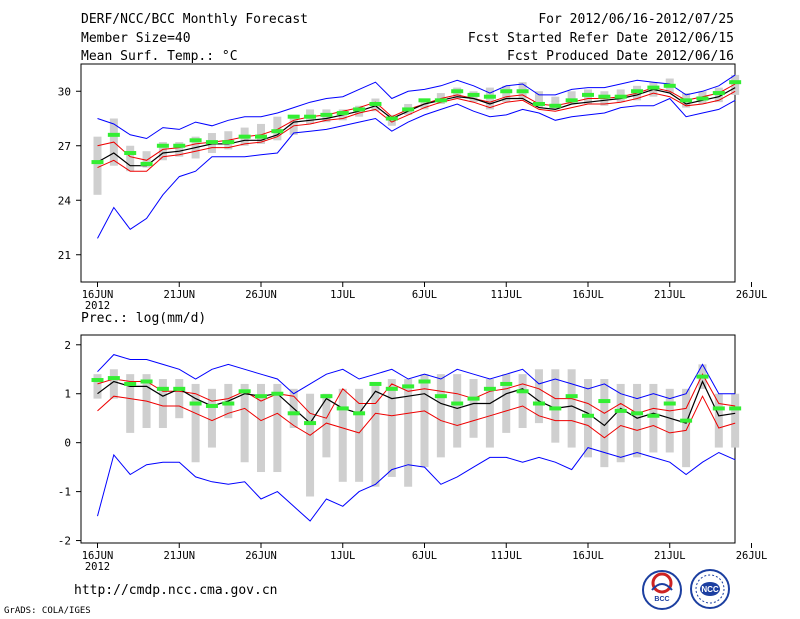  I want to click on min-line, so click(416, 484).